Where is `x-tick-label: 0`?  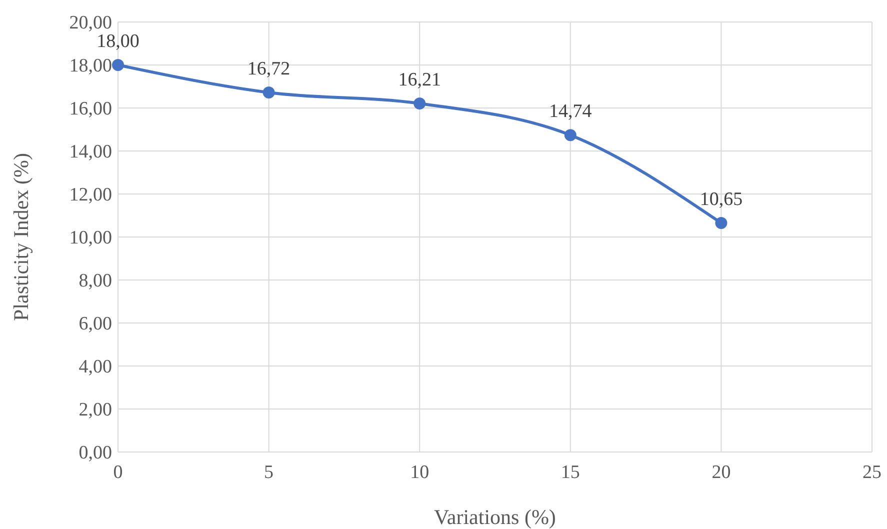
x-tick-label: 0 is located at coordinates (118, 472).